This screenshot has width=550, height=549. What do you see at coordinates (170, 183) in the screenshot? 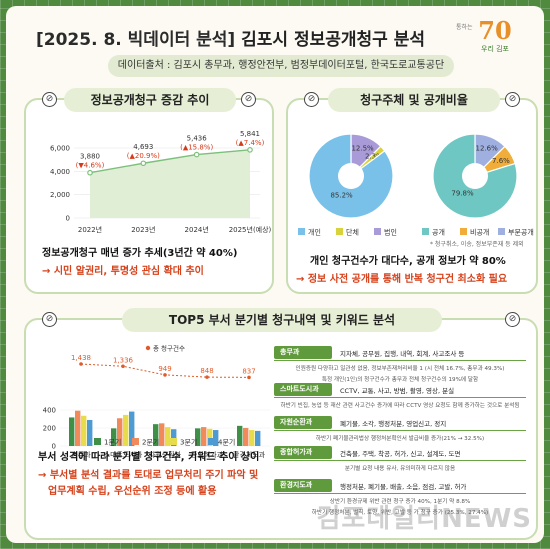
I see `trend-area` at bounding box center [170, 183].